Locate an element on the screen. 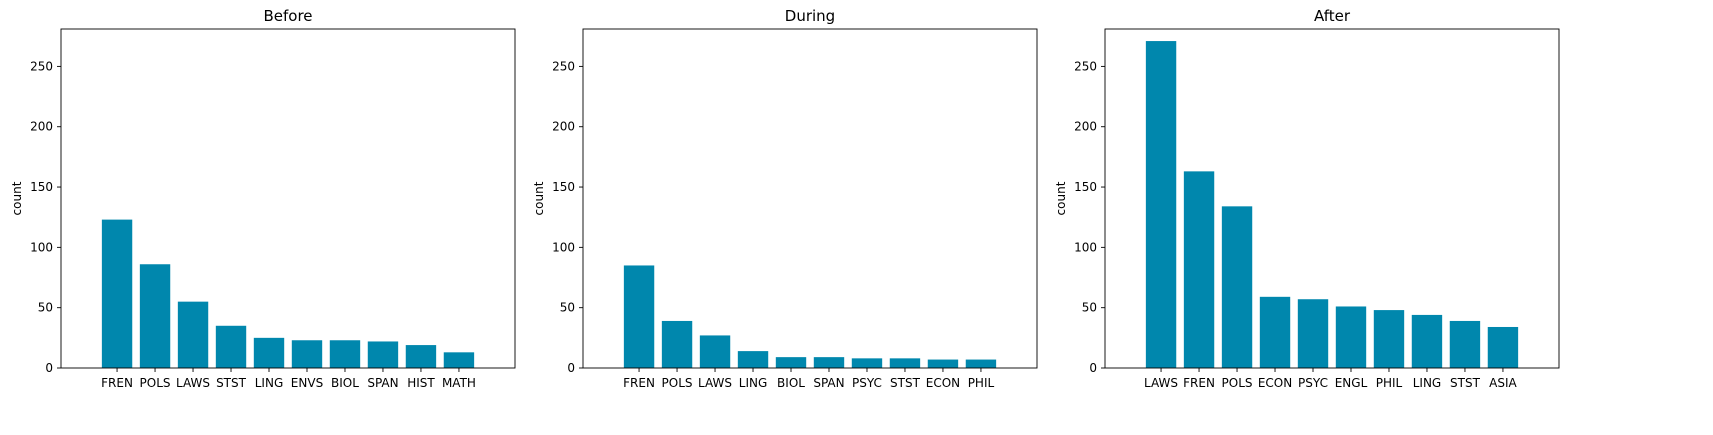  chart-title: Before is located at coordinates (287, 16).